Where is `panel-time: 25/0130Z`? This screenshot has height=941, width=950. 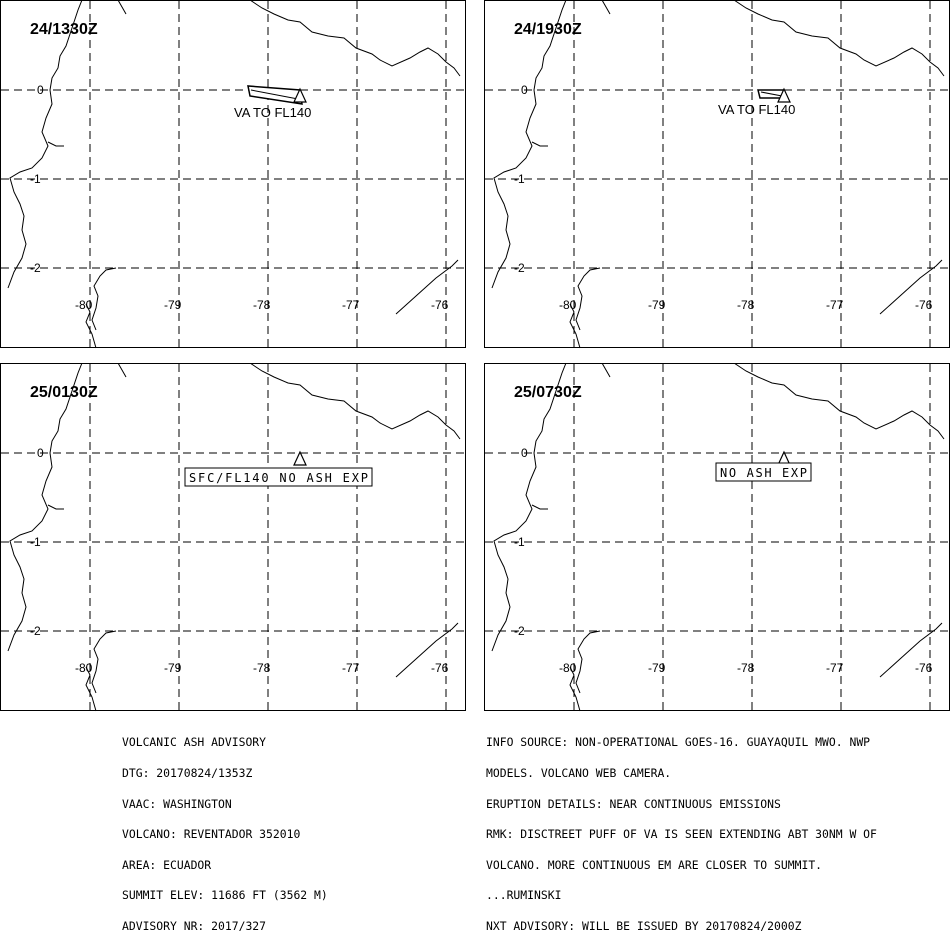
panel-time: 25/0130Z is located at coordinates (64, 392).